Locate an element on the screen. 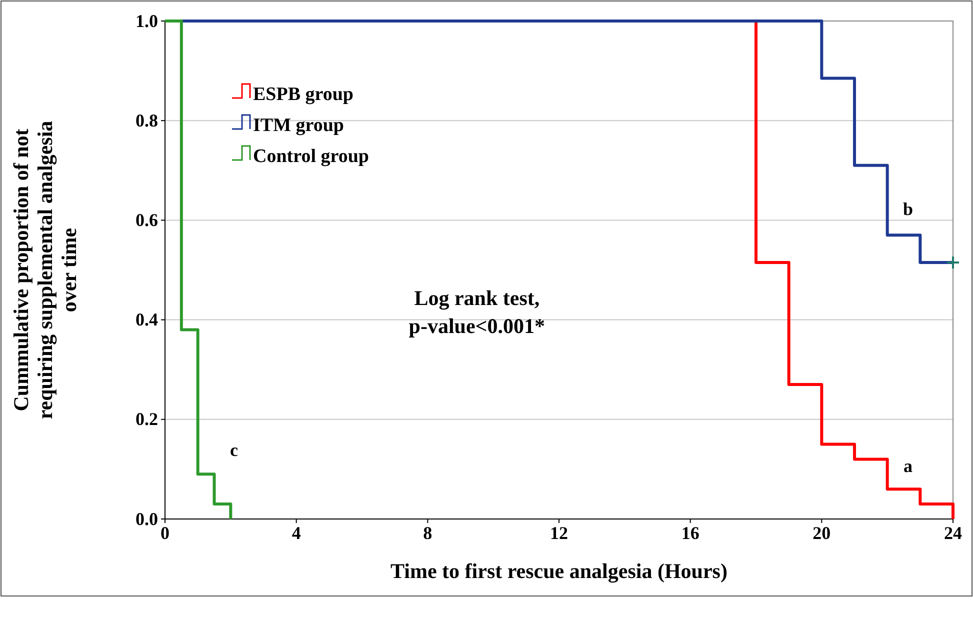  annotation: c is located at coordinates (234, 450).